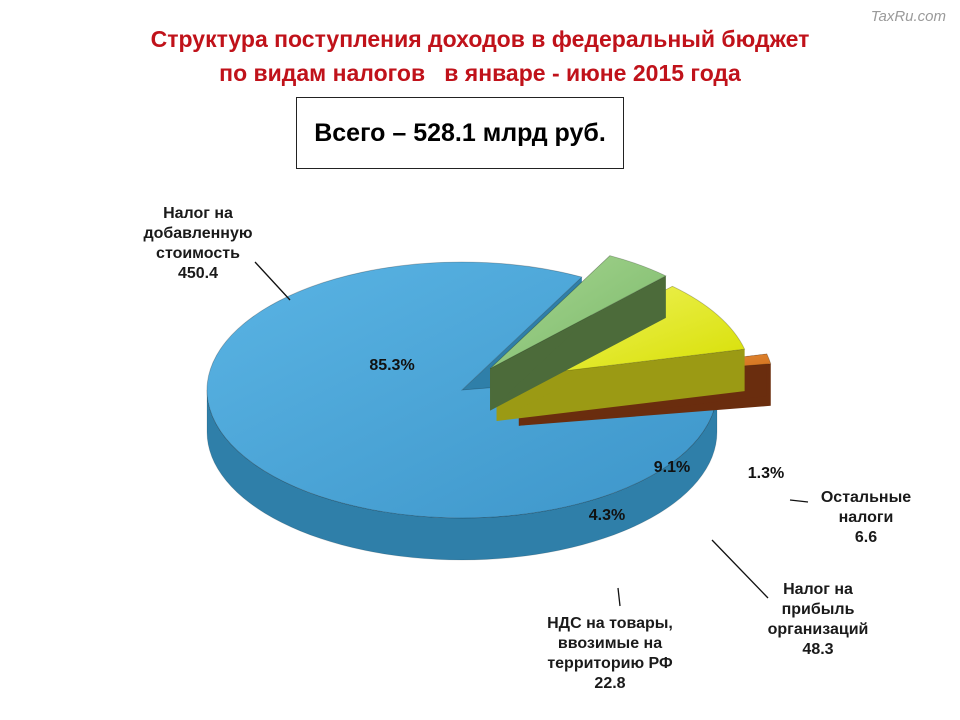 The image size is (960, 720). Describe the element at coordinates (817, 649) in the screenshot. I see `value-label: 48.3` at that location.